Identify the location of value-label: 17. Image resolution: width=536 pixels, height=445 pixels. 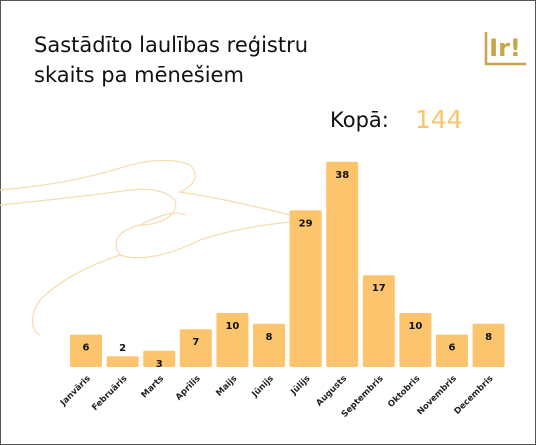
(379, 288).